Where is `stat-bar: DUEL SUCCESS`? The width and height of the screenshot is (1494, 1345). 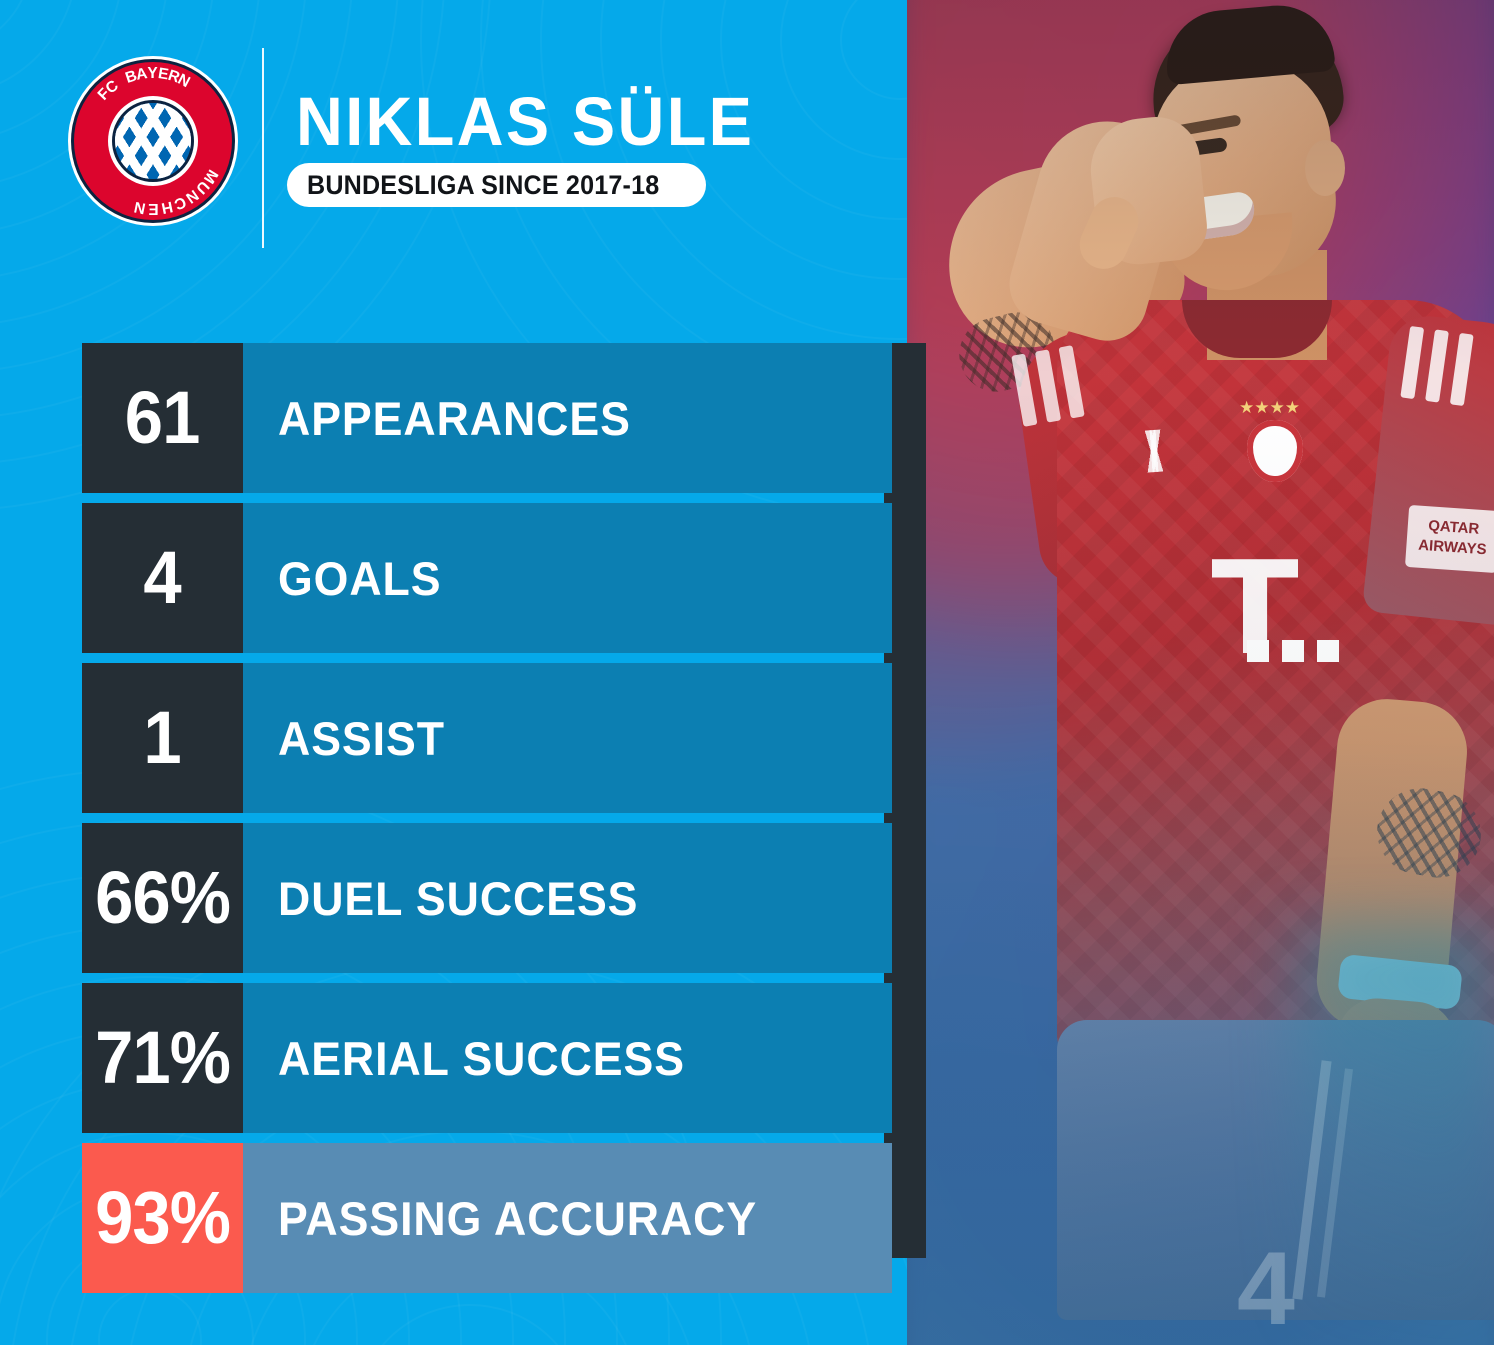
stat-bar: DUEL SUCCESS is located at coordinates (567, 898).